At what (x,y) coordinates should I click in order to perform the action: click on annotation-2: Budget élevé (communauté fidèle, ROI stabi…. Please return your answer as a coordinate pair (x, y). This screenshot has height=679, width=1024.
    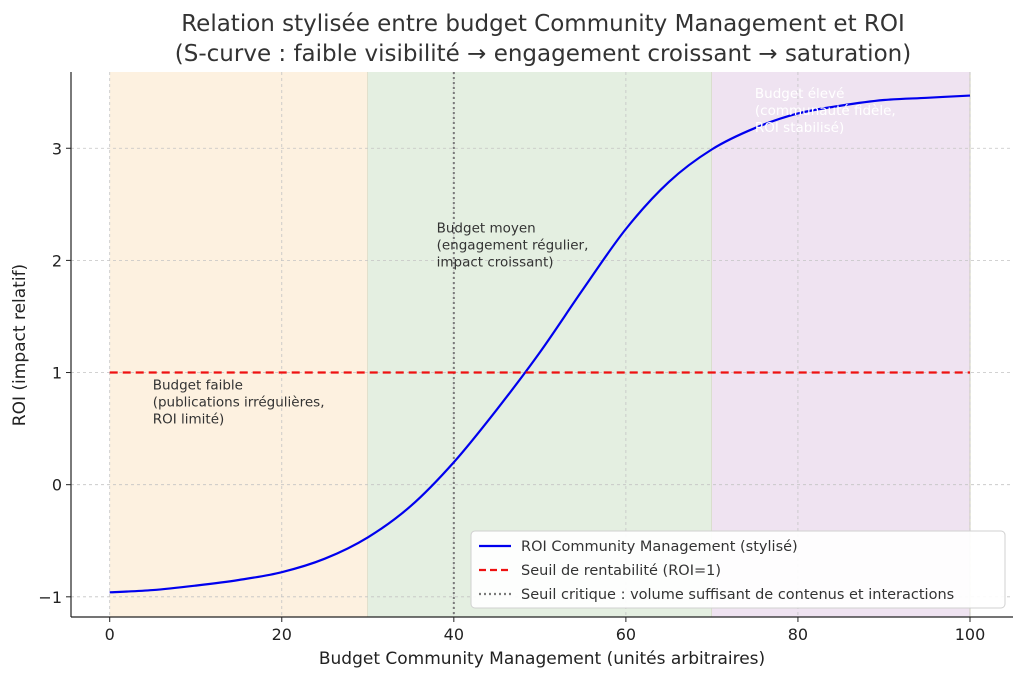
    Looking at the image, I should click on (825, 111).